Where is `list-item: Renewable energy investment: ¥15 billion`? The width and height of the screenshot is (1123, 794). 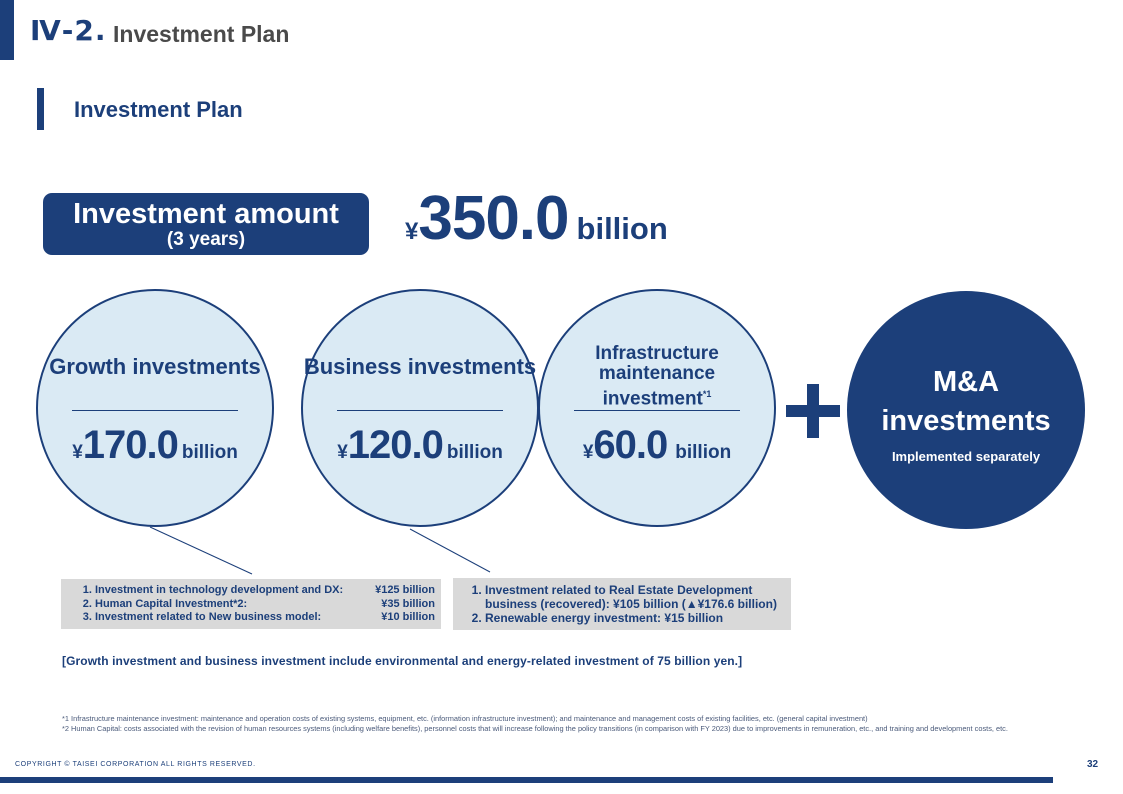 list-item: Renewable energy investment: ¥15 billion is located at coordinates (635, 618).